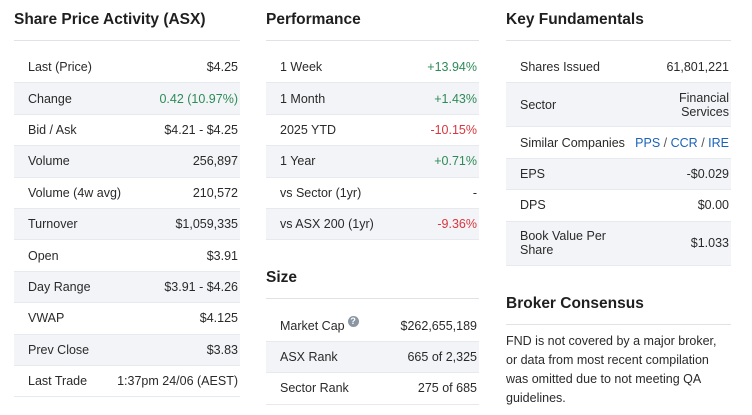  I want to click on row-bid-ask: Bid / Ask $4.21 - $4.25, so click(127, 131).